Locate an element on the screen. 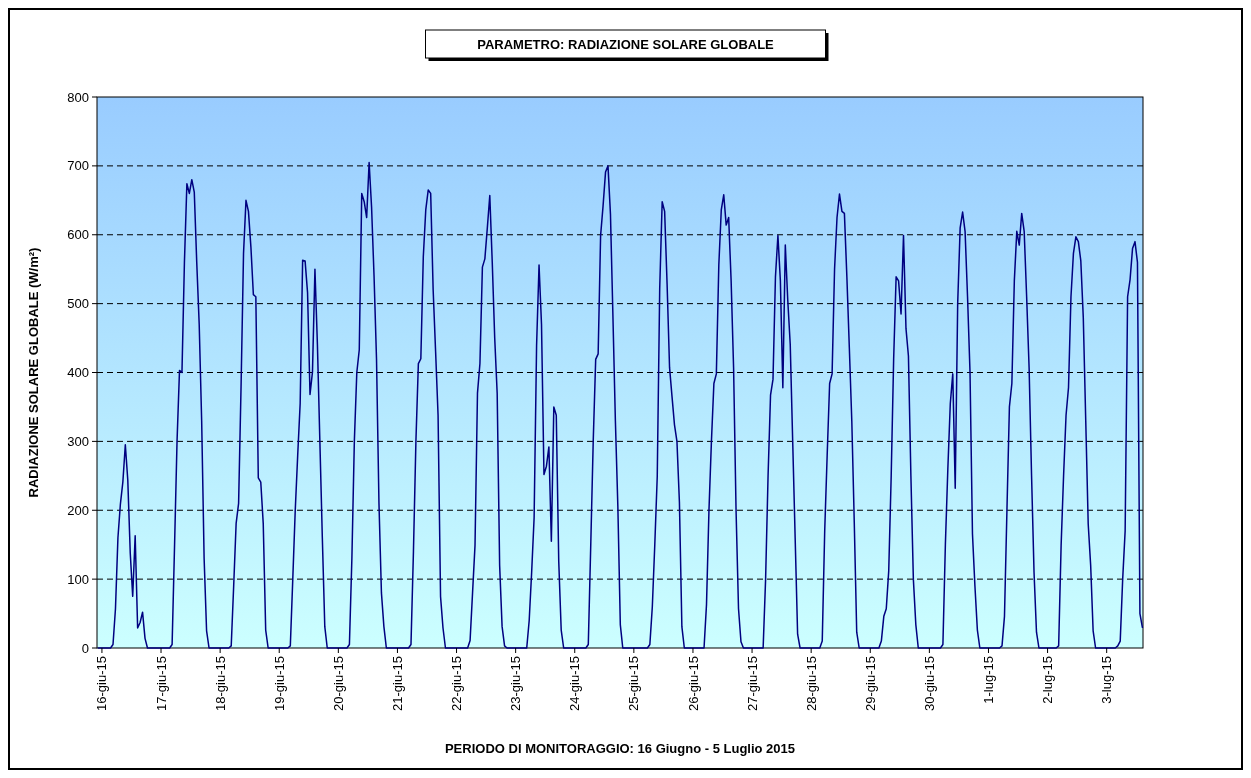 The height and width of the screenshot is (778, 1251). x-tick-label: 24-giu-15 is located at coordinates (575, 683).